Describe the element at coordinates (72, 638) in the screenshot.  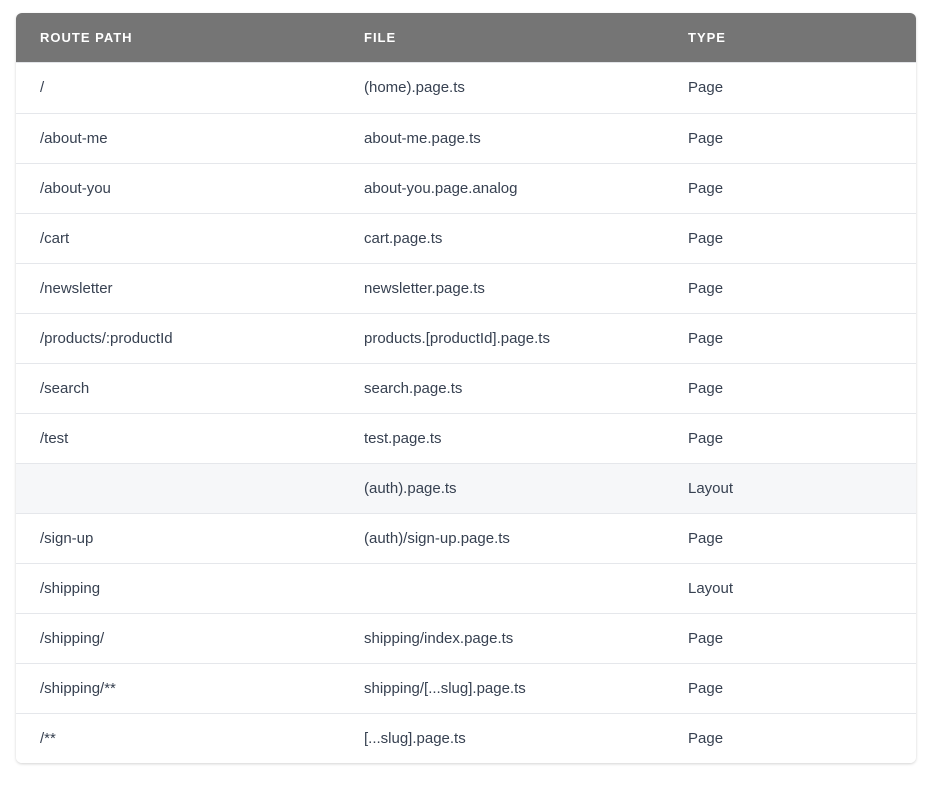
I see `route-path-cell: /shipping/` at that location.